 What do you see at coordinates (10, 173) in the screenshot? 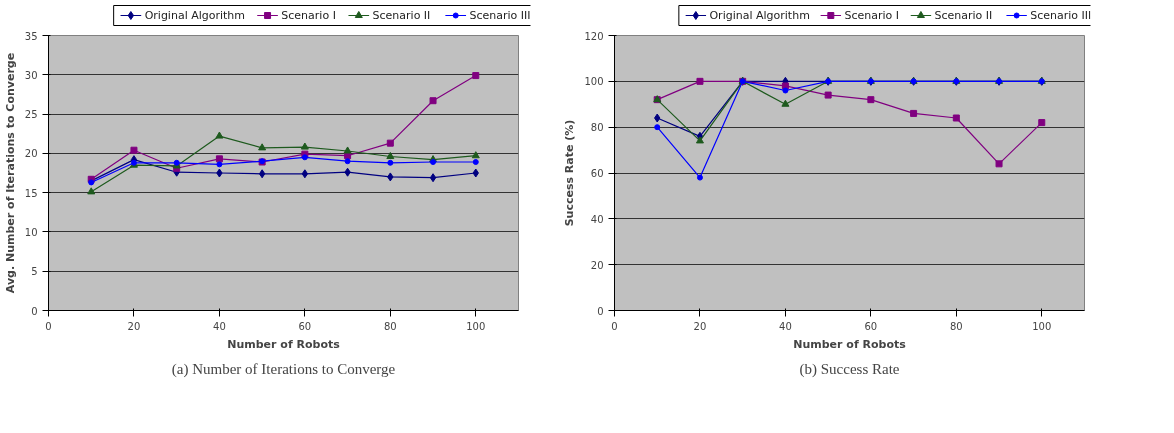
I see `y-axis-title: Avg. Number of Iterations to Converge` at bounding box center [10, 173].